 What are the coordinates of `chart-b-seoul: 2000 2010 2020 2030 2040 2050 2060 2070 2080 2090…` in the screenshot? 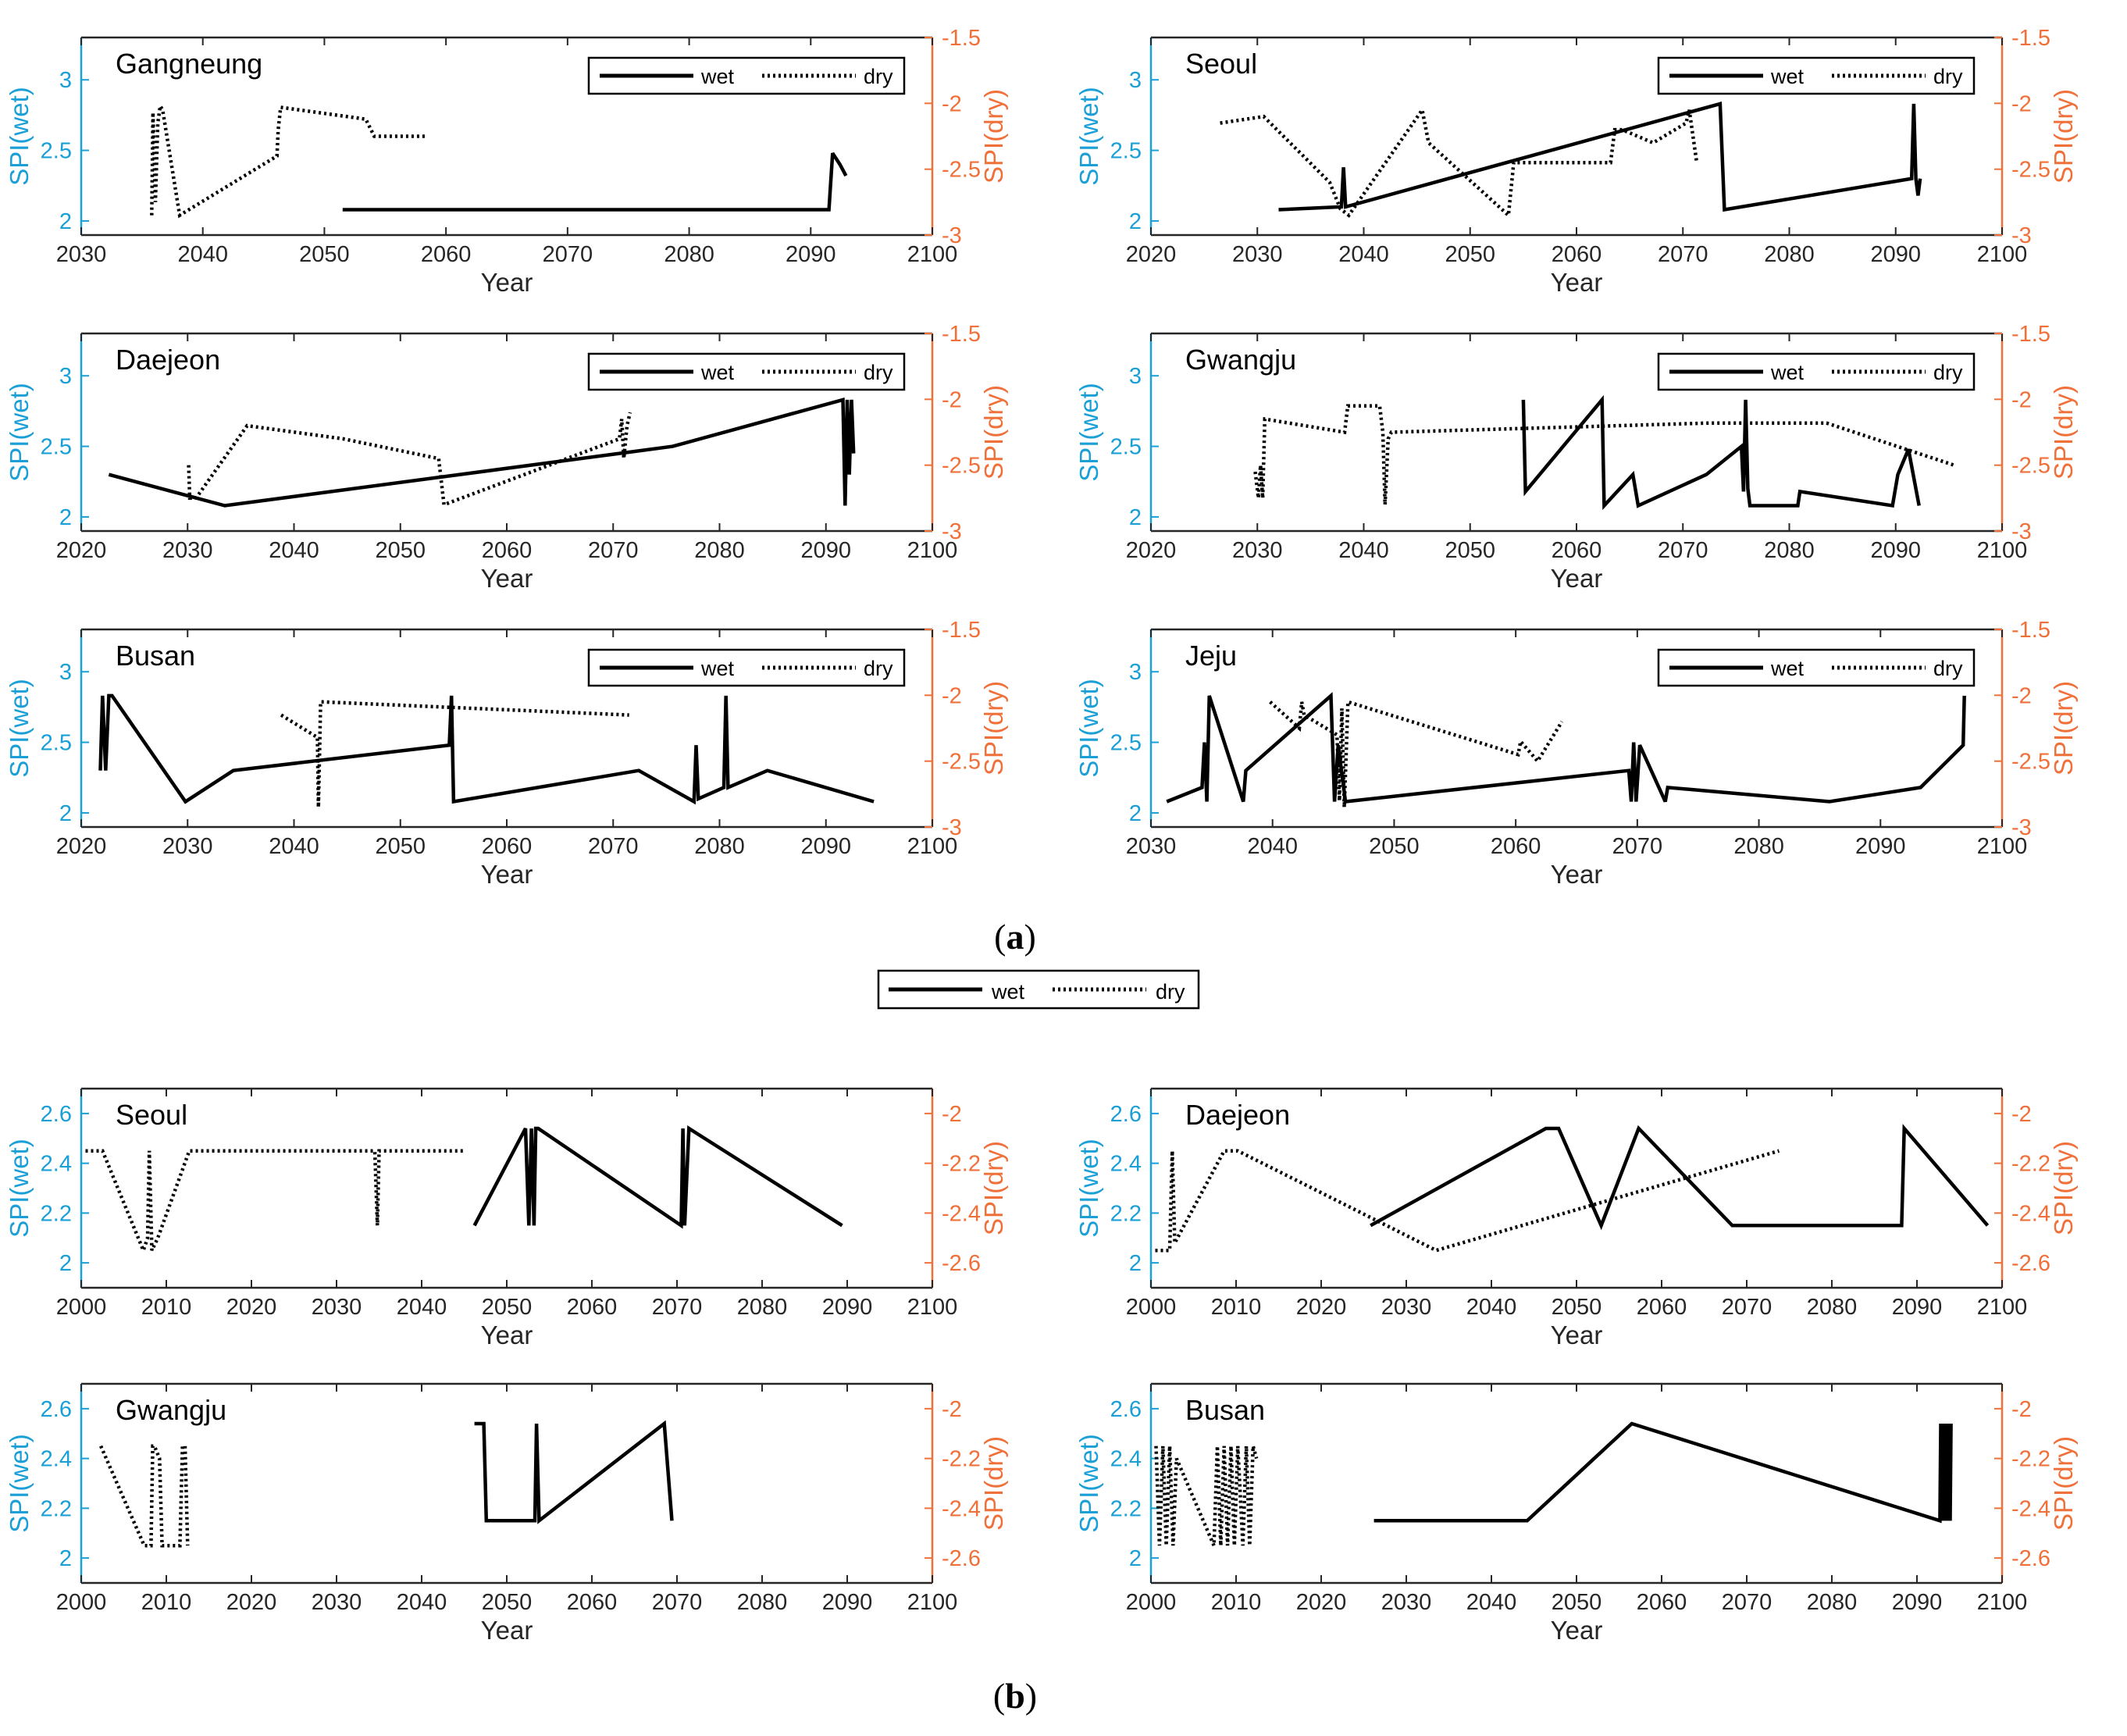 It's located at (507, 1218).